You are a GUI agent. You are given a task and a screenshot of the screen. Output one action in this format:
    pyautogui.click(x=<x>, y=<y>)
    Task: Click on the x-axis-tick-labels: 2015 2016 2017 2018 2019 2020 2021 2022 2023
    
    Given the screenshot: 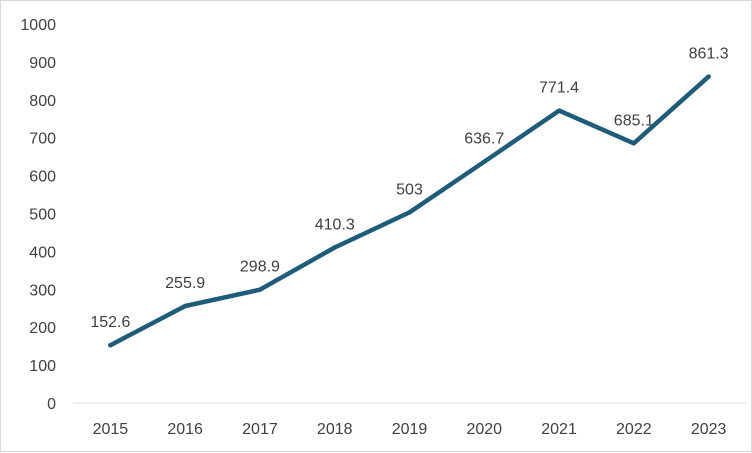 What is the action you would take?
    pyautogui.click(x=410, y=429)
    